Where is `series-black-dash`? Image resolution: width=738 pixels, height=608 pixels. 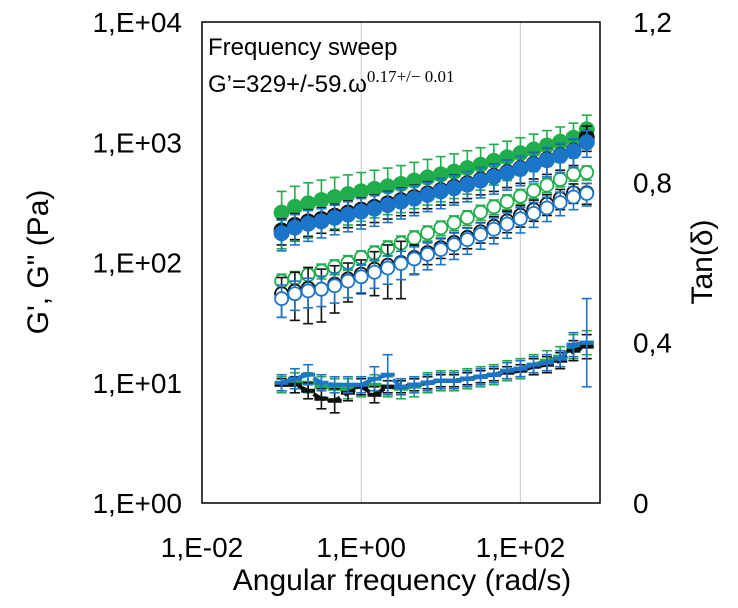
series-black-dash is located at coordinates (434, 373).